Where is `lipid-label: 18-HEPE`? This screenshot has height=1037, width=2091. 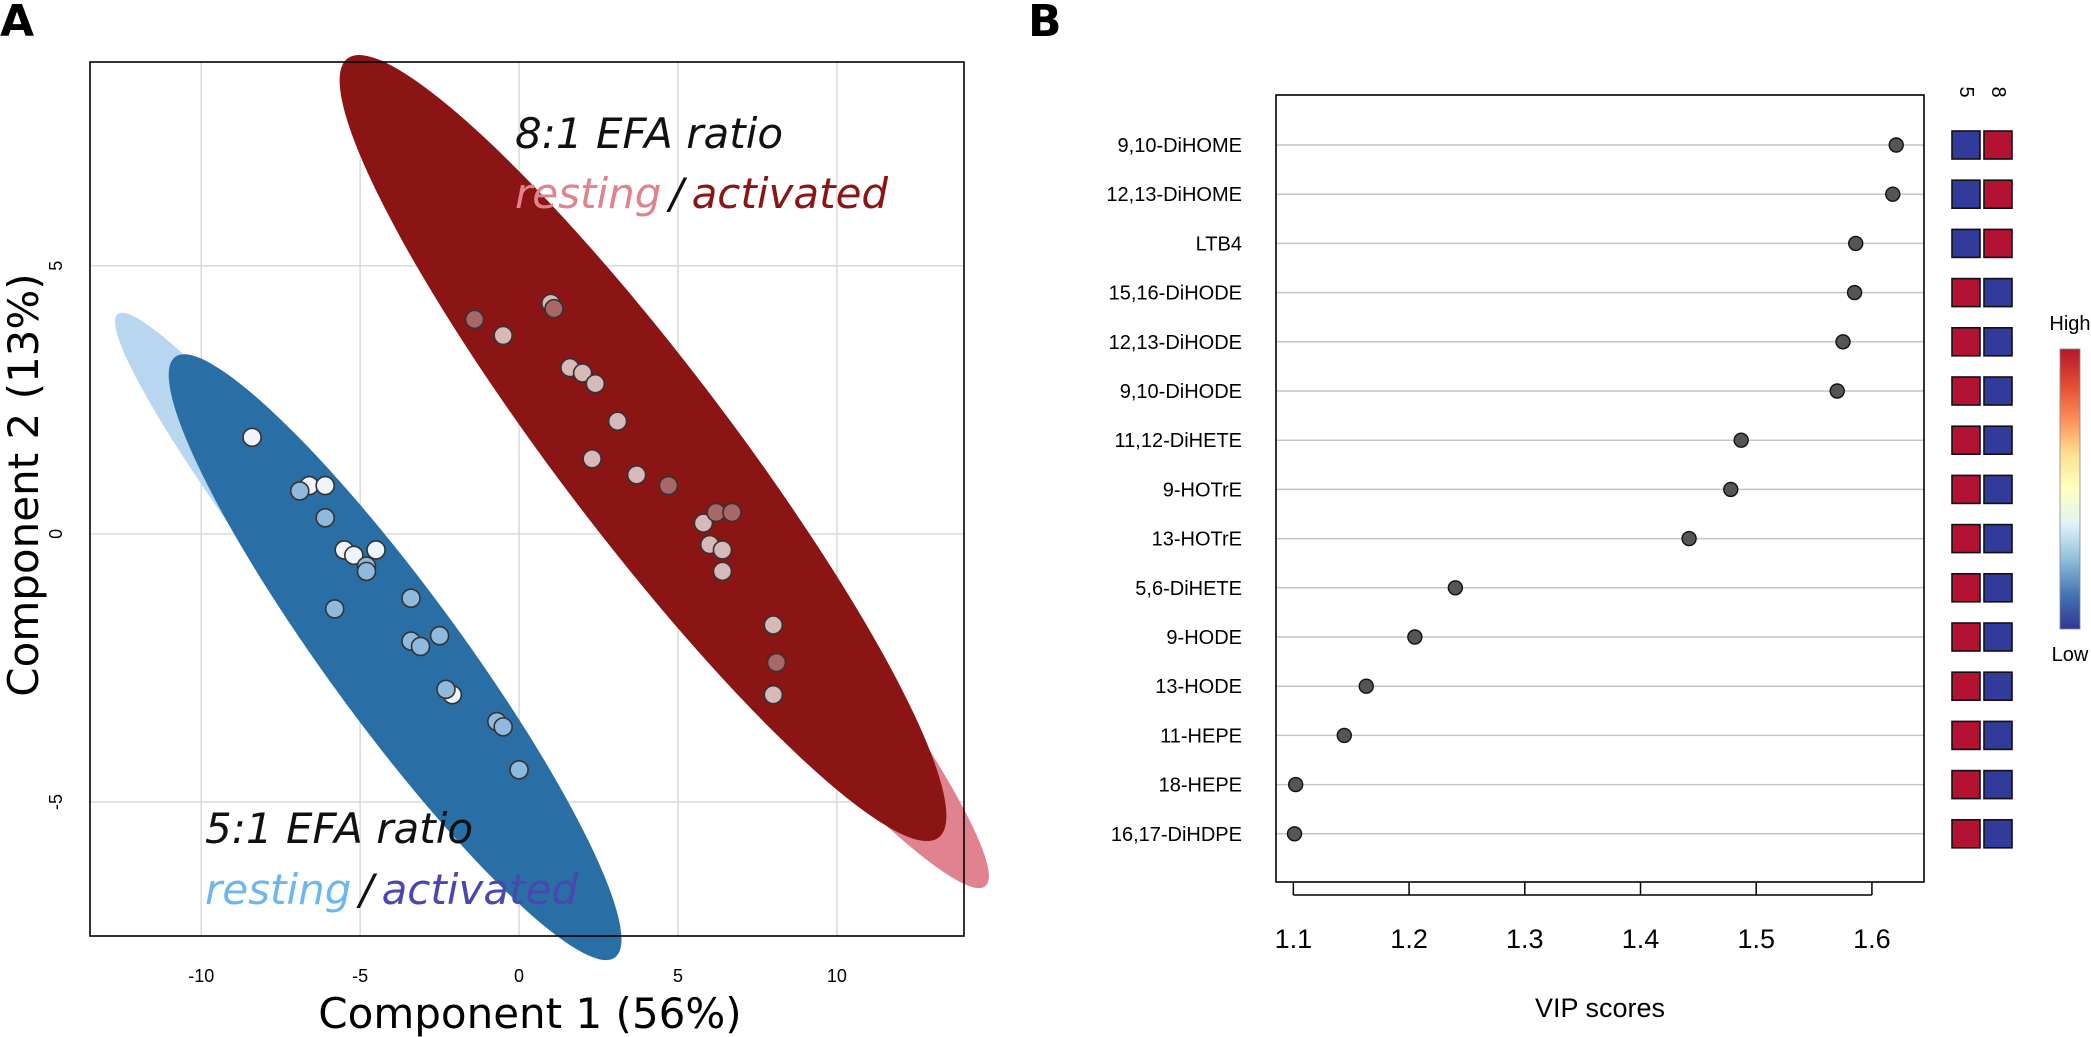 lipid-label: 18-HEPE is located at coordinates (1200, 786).